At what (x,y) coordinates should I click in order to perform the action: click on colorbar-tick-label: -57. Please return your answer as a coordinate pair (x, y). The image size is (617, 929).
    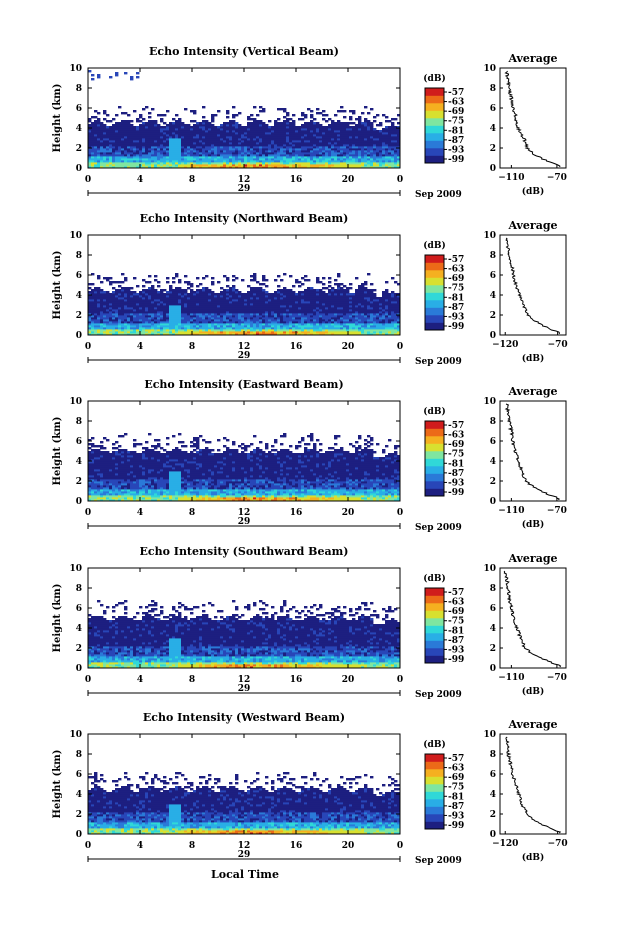
    Looking at the image, I should click on (456, 593).